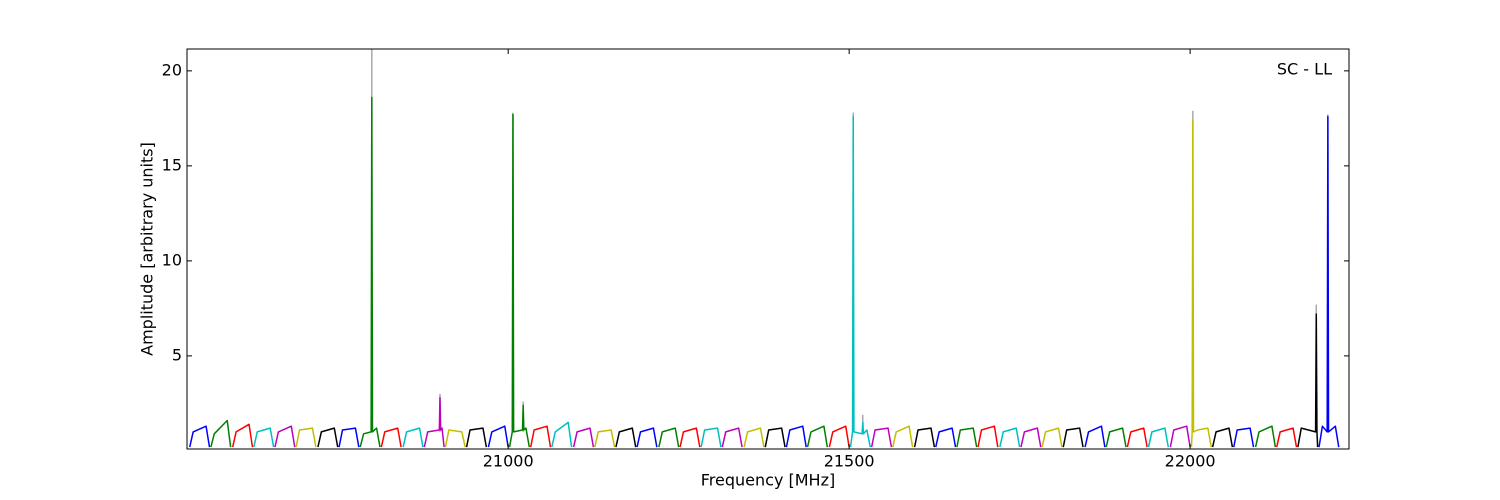 The height and width of the screenshot is (500, 1500). I want to click on y-tick-label: 15, so click(172, 164).